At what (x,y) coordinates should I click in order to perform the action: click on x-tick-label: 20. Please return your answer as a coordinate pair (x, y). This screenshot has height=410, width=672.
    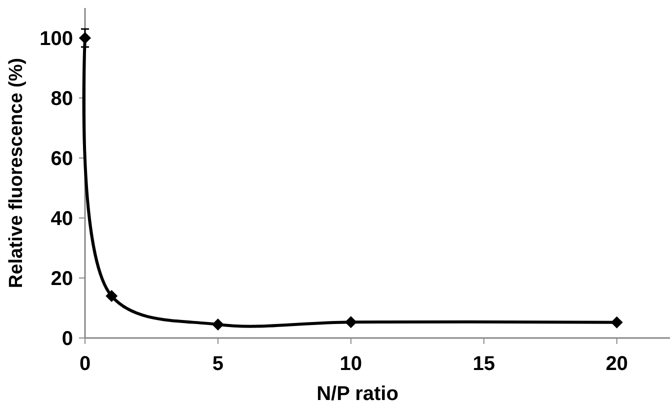
    Looking at the image, I should click on (617, 364).